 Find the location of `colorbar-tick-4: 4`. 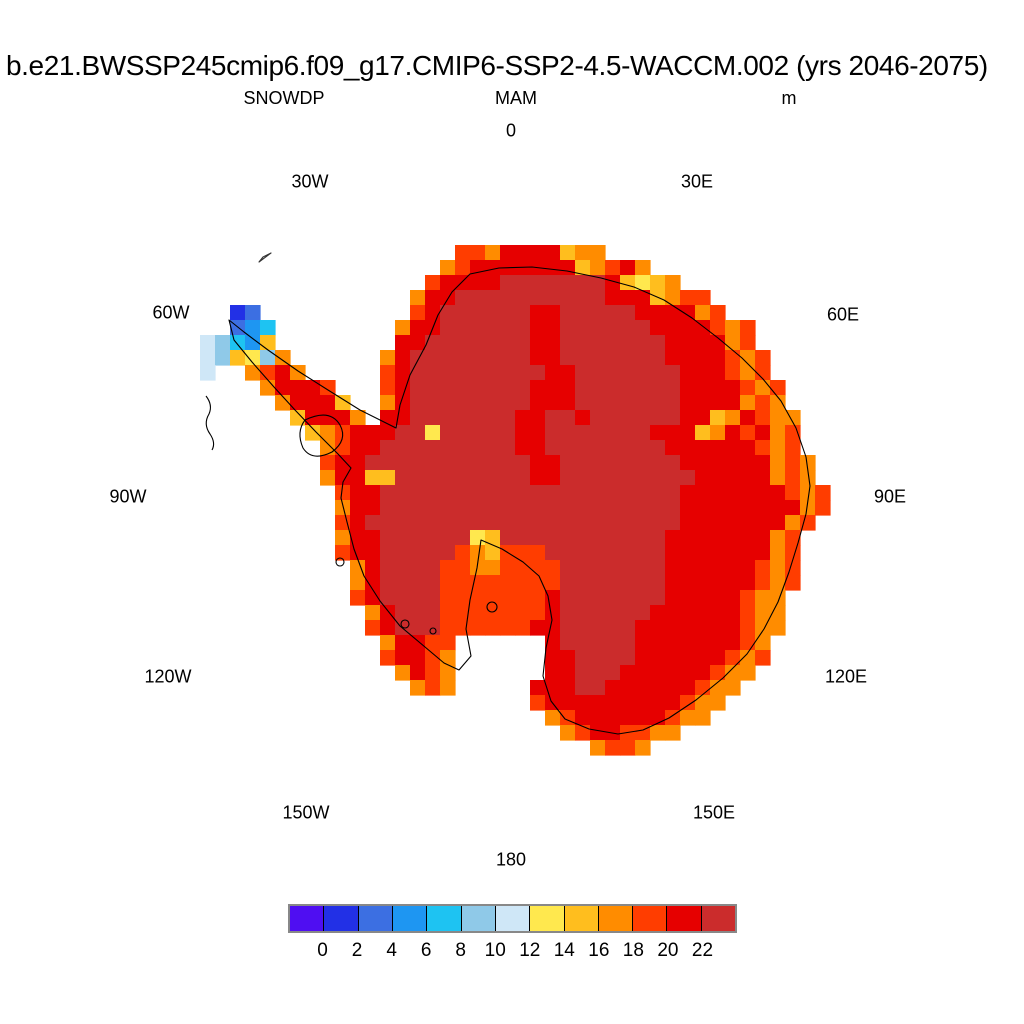

colorbar-tick-4: 4 is located at coordinates (391, 950).